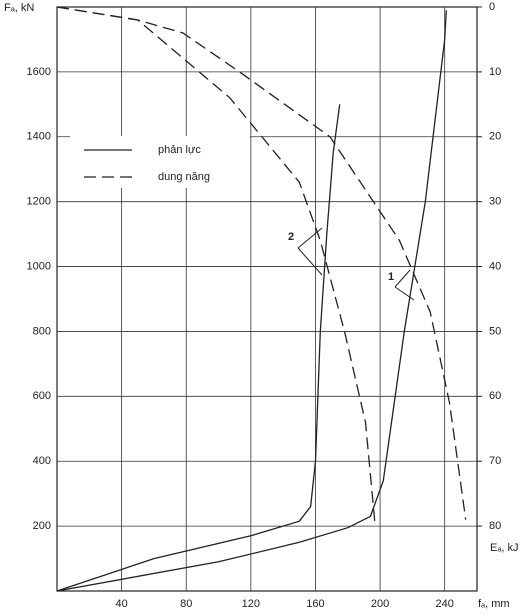 This screenshot has height=616, width=529. Describe the element at coordinates (495, 72) in the screenshot. I see `y2-tick-label: 10` at that location.